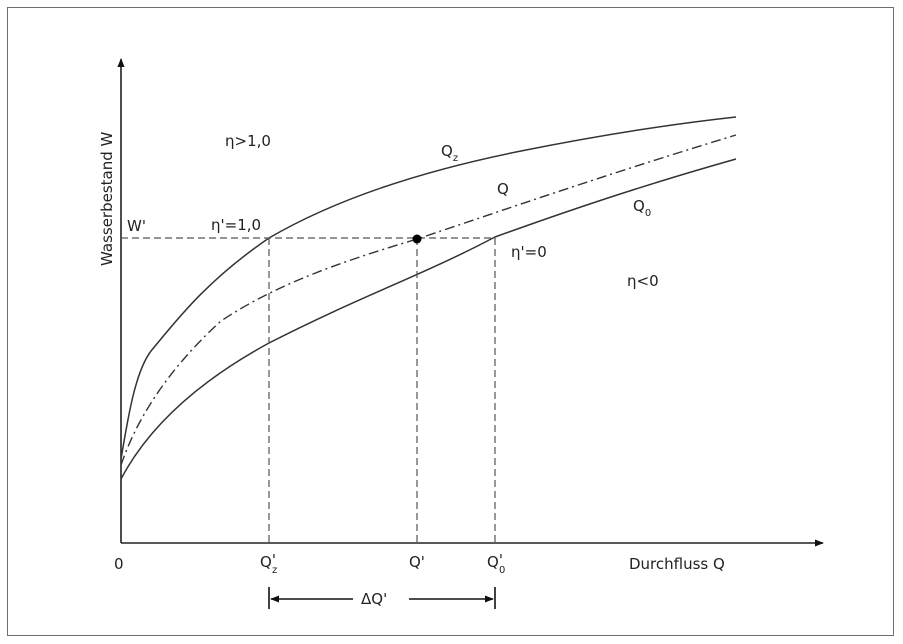 The image size is (903, 644). I want to click on curve-qz-base: Q, so click(447, 151).